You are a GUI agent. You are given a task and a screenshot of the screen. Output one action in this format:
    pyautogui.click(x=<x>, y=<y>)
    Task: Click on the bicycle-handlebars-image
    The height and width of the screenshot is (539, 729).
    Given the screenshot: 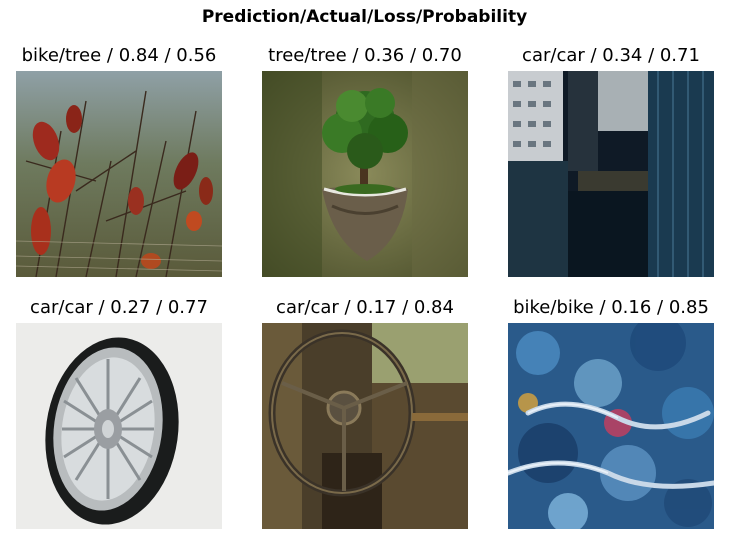 What is the action you would take?
    pyautogui.click(x=611, y=426)
    